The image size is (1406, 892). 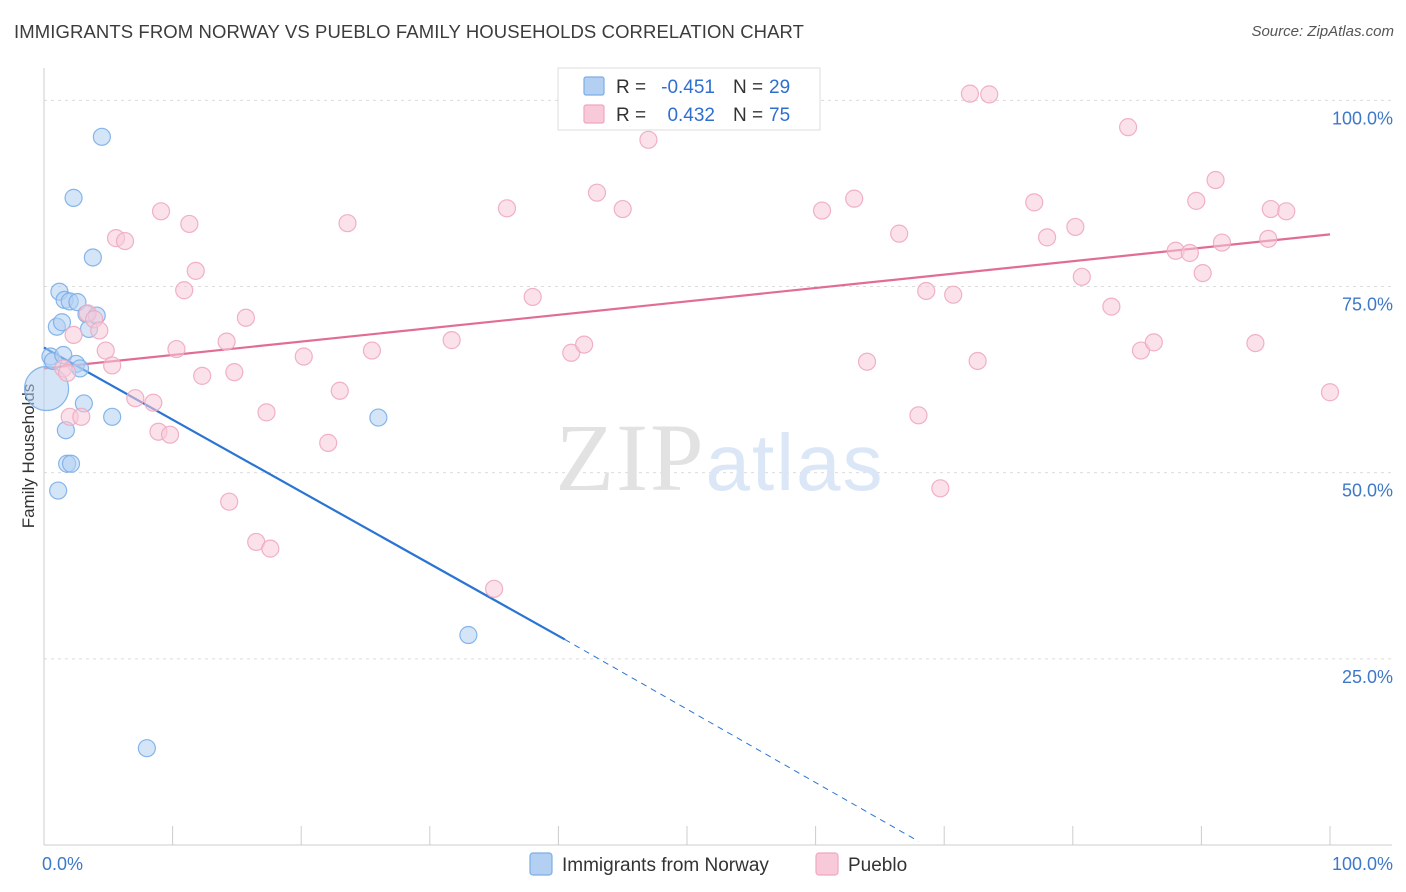 What do you see at coordinates (689, 99) in the screenshot?
I see `stats-box: R = -0.451 N = 29 R = 0.432 N = 75` at bounding box center [689, 99].